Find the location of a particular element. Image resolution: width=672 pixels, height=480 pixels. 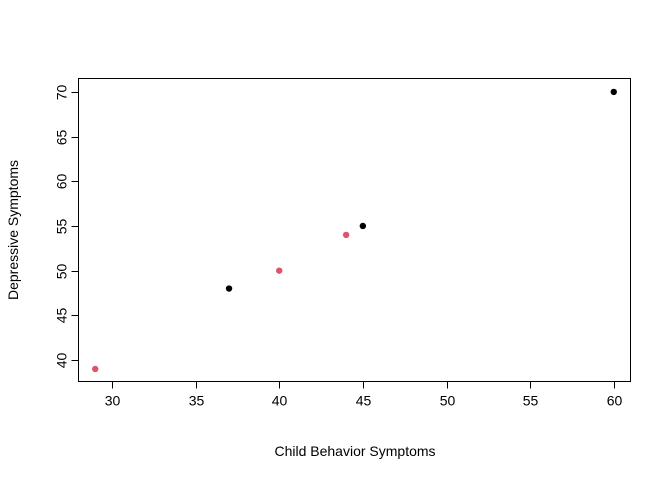

y-tick-label: 45 is located at coordinates (62, 316).